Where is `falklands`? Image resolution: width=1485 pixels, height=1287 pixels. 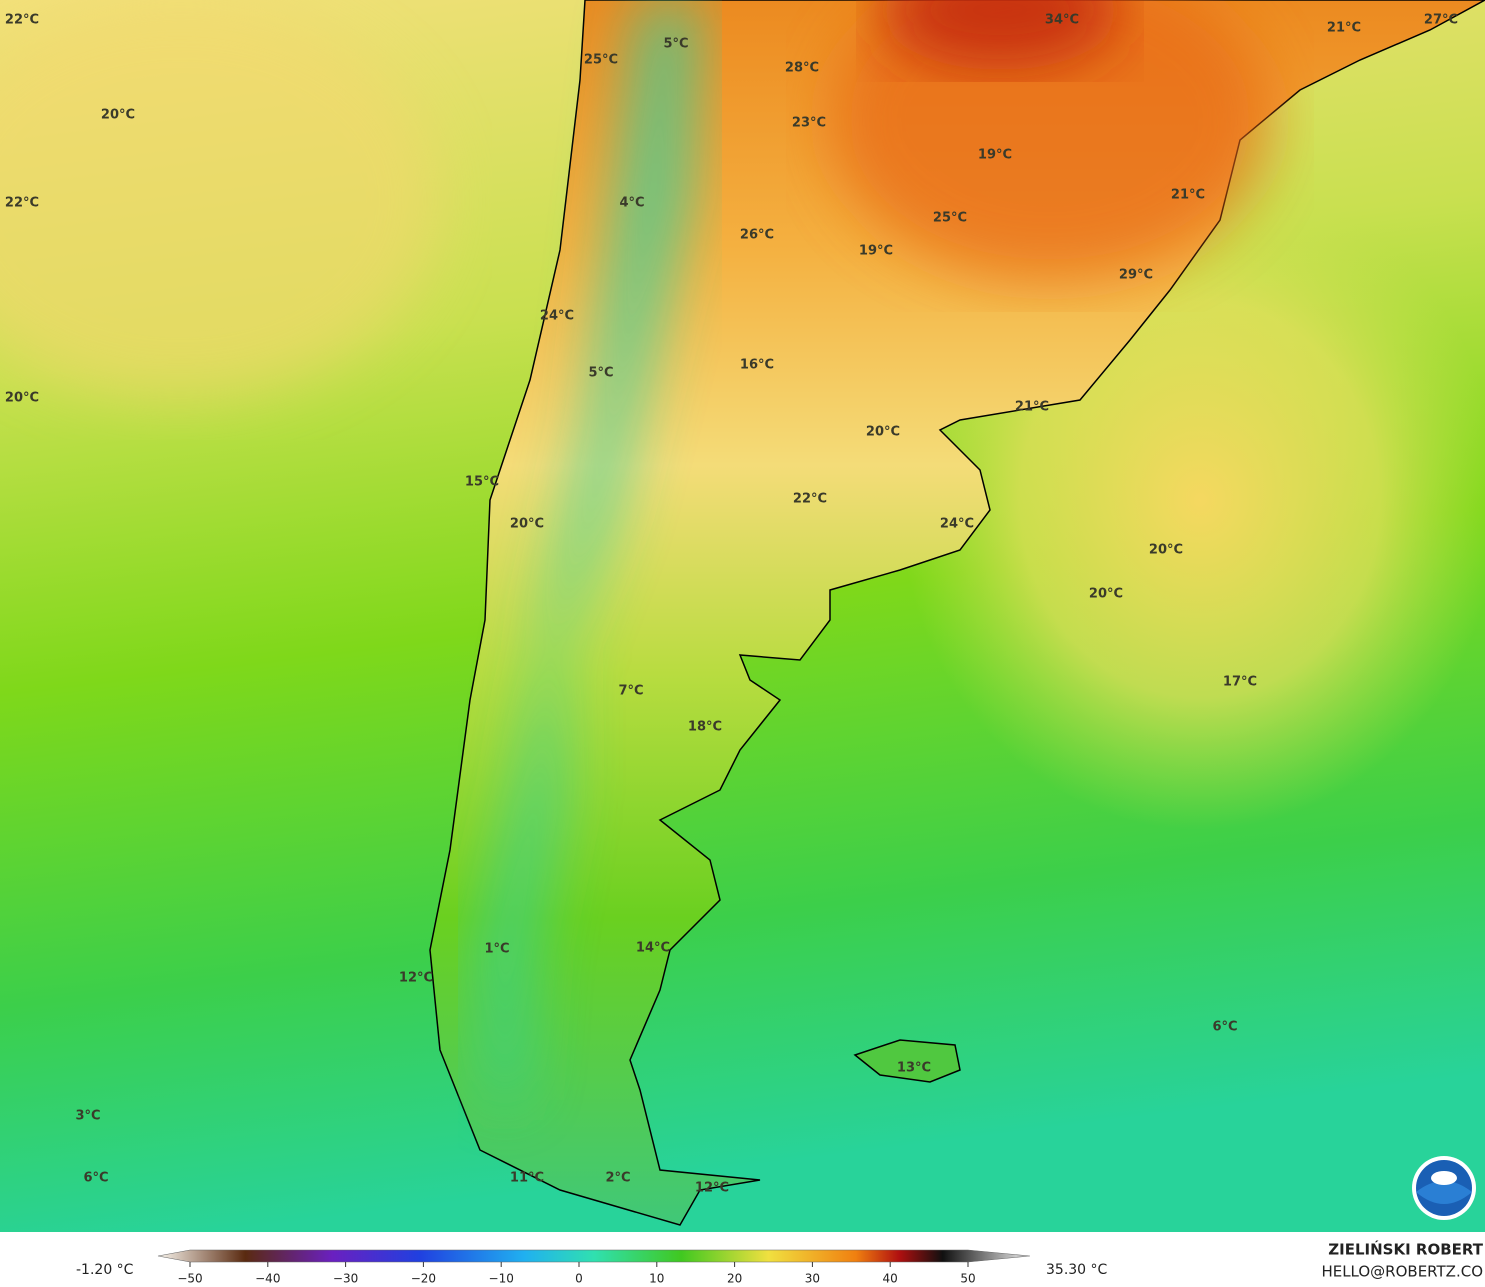 falklands is located at coordinates (907, 1061).